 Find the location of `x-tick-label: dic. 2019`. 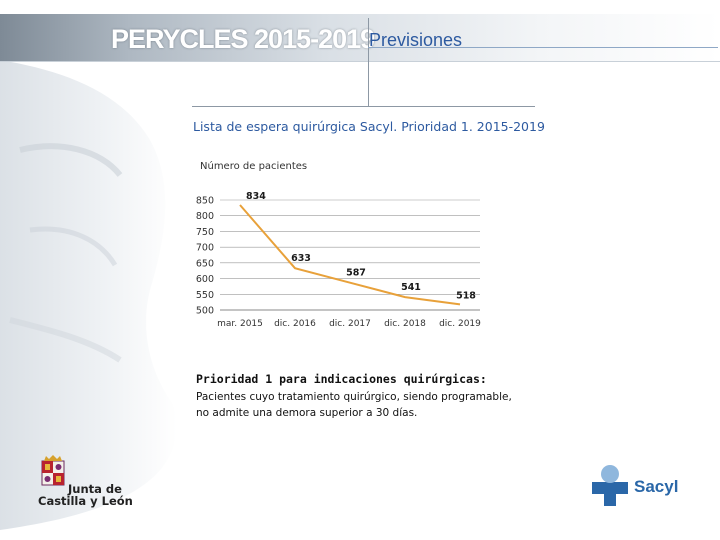

x-tick-label: dic. 2019 is located at coordinates (460, 324).